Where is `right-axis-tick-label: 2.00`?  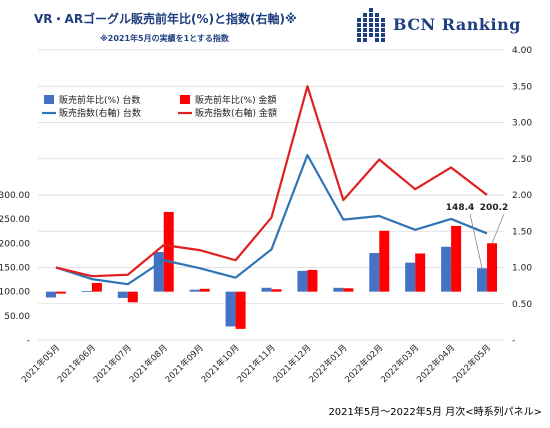
right-axis-tick-label: 2.00 is located at coordinates (522, 196).